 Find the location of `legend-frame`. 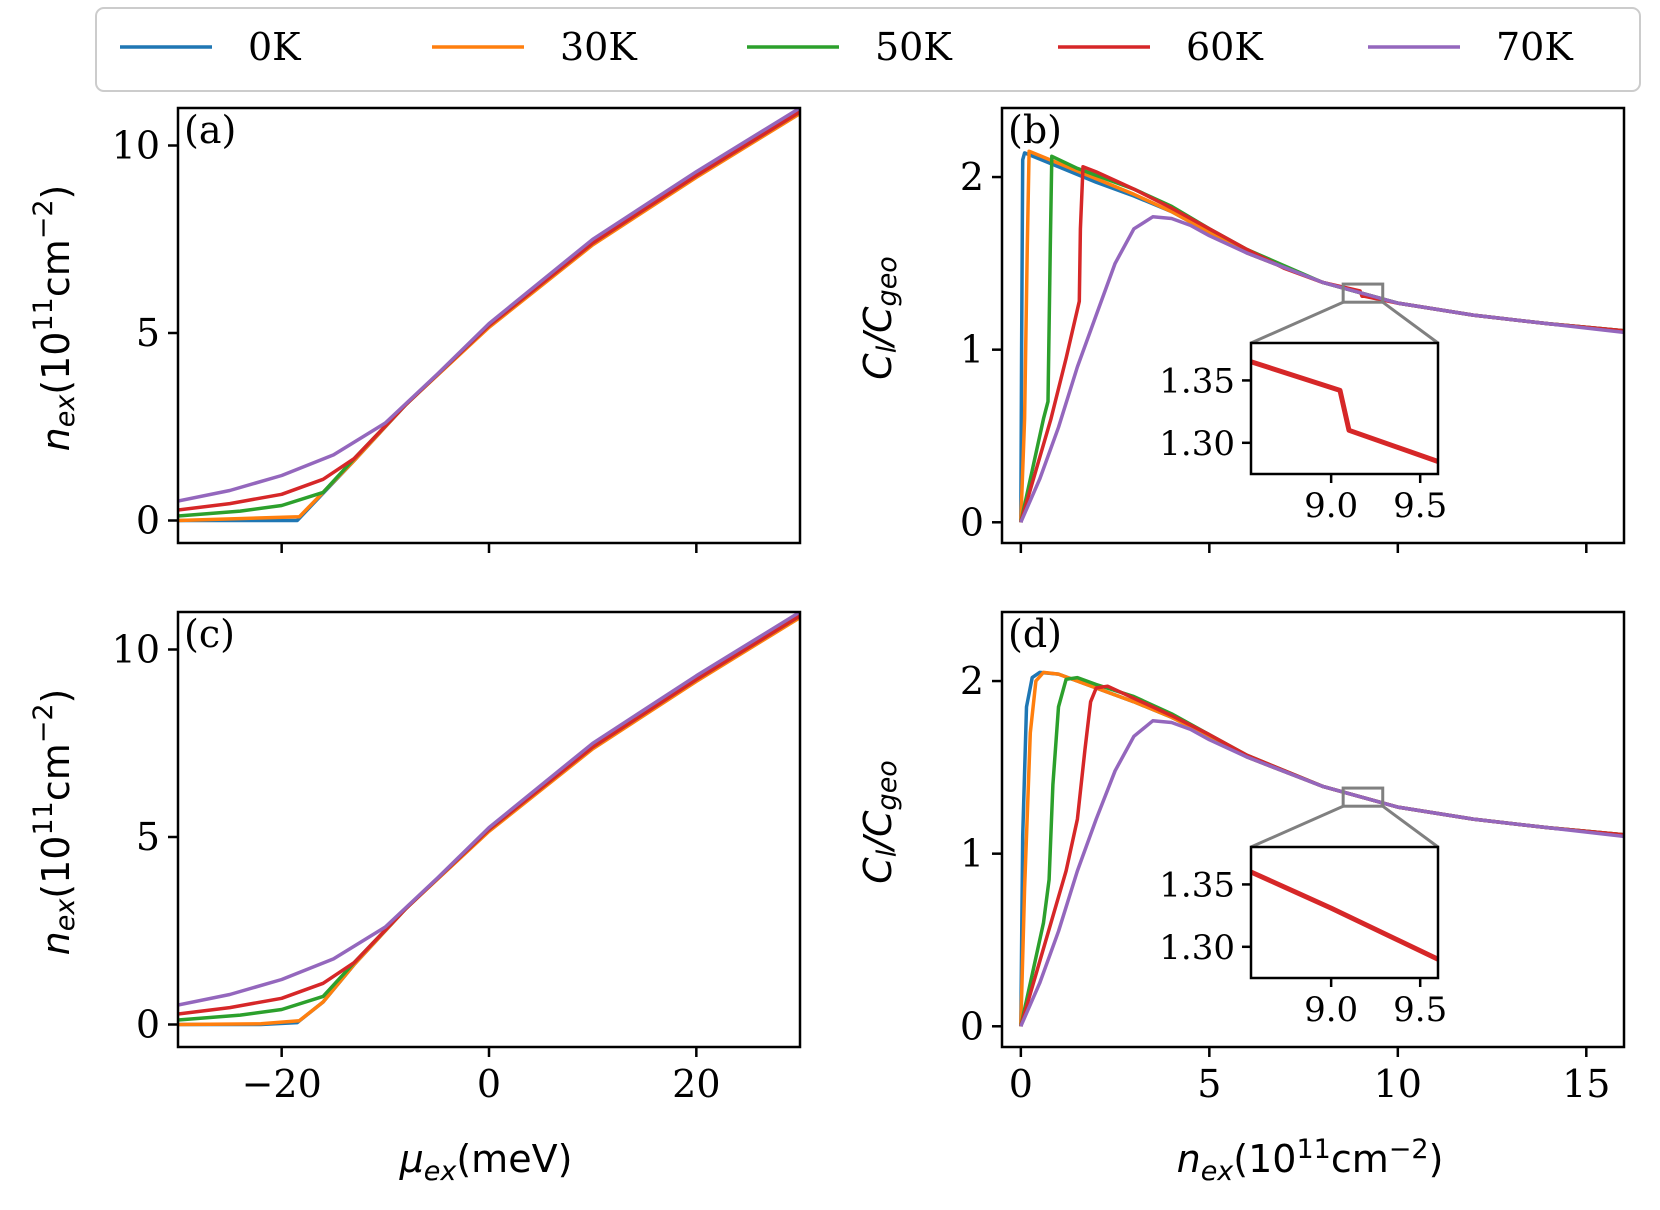

legend-frame is located at coordinates (868, 49).